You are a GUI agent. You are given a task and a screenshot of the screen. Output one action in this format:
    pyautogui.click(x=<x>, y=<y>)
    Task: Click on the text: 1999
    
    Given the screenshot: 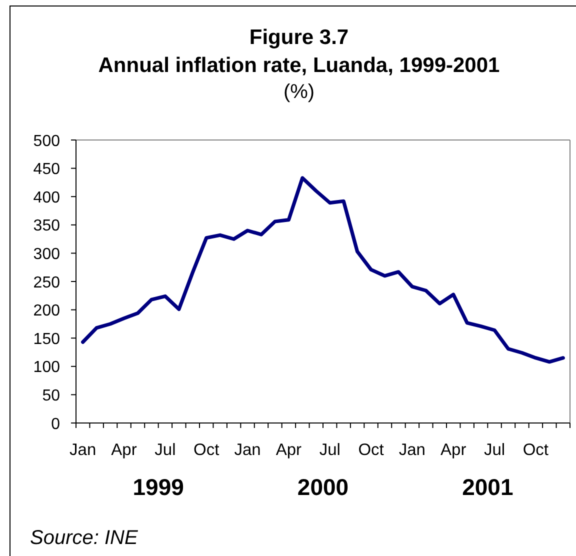 What is the action you would take?
    pyautogui.click(x=158, y=487)
    